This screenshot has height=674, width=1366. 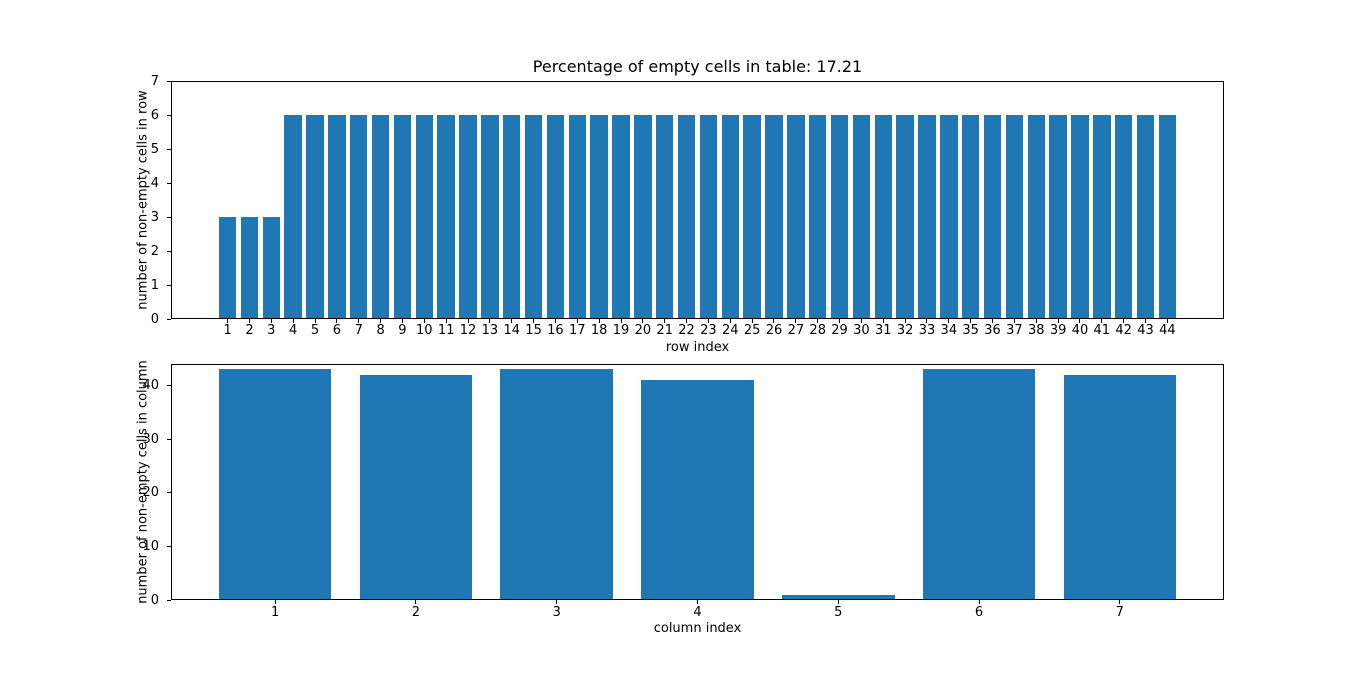 What do you see at coordinates (154, 115) in the screenshot?
I see `y-tick-label: 6` at bounding box center [154, 115].